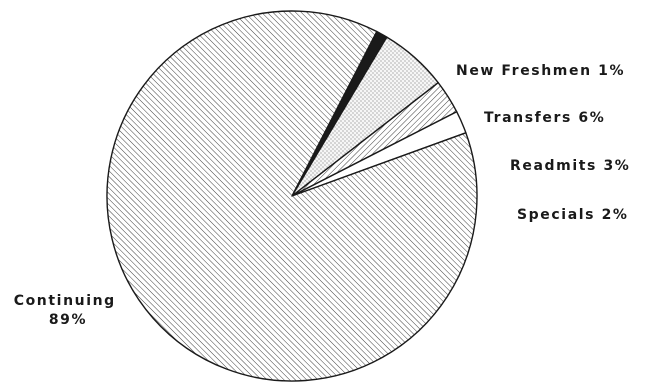 The width and height of the screenshot is (646, 383). I want to click on label-specials: Specials 2%, so click(573, 215).